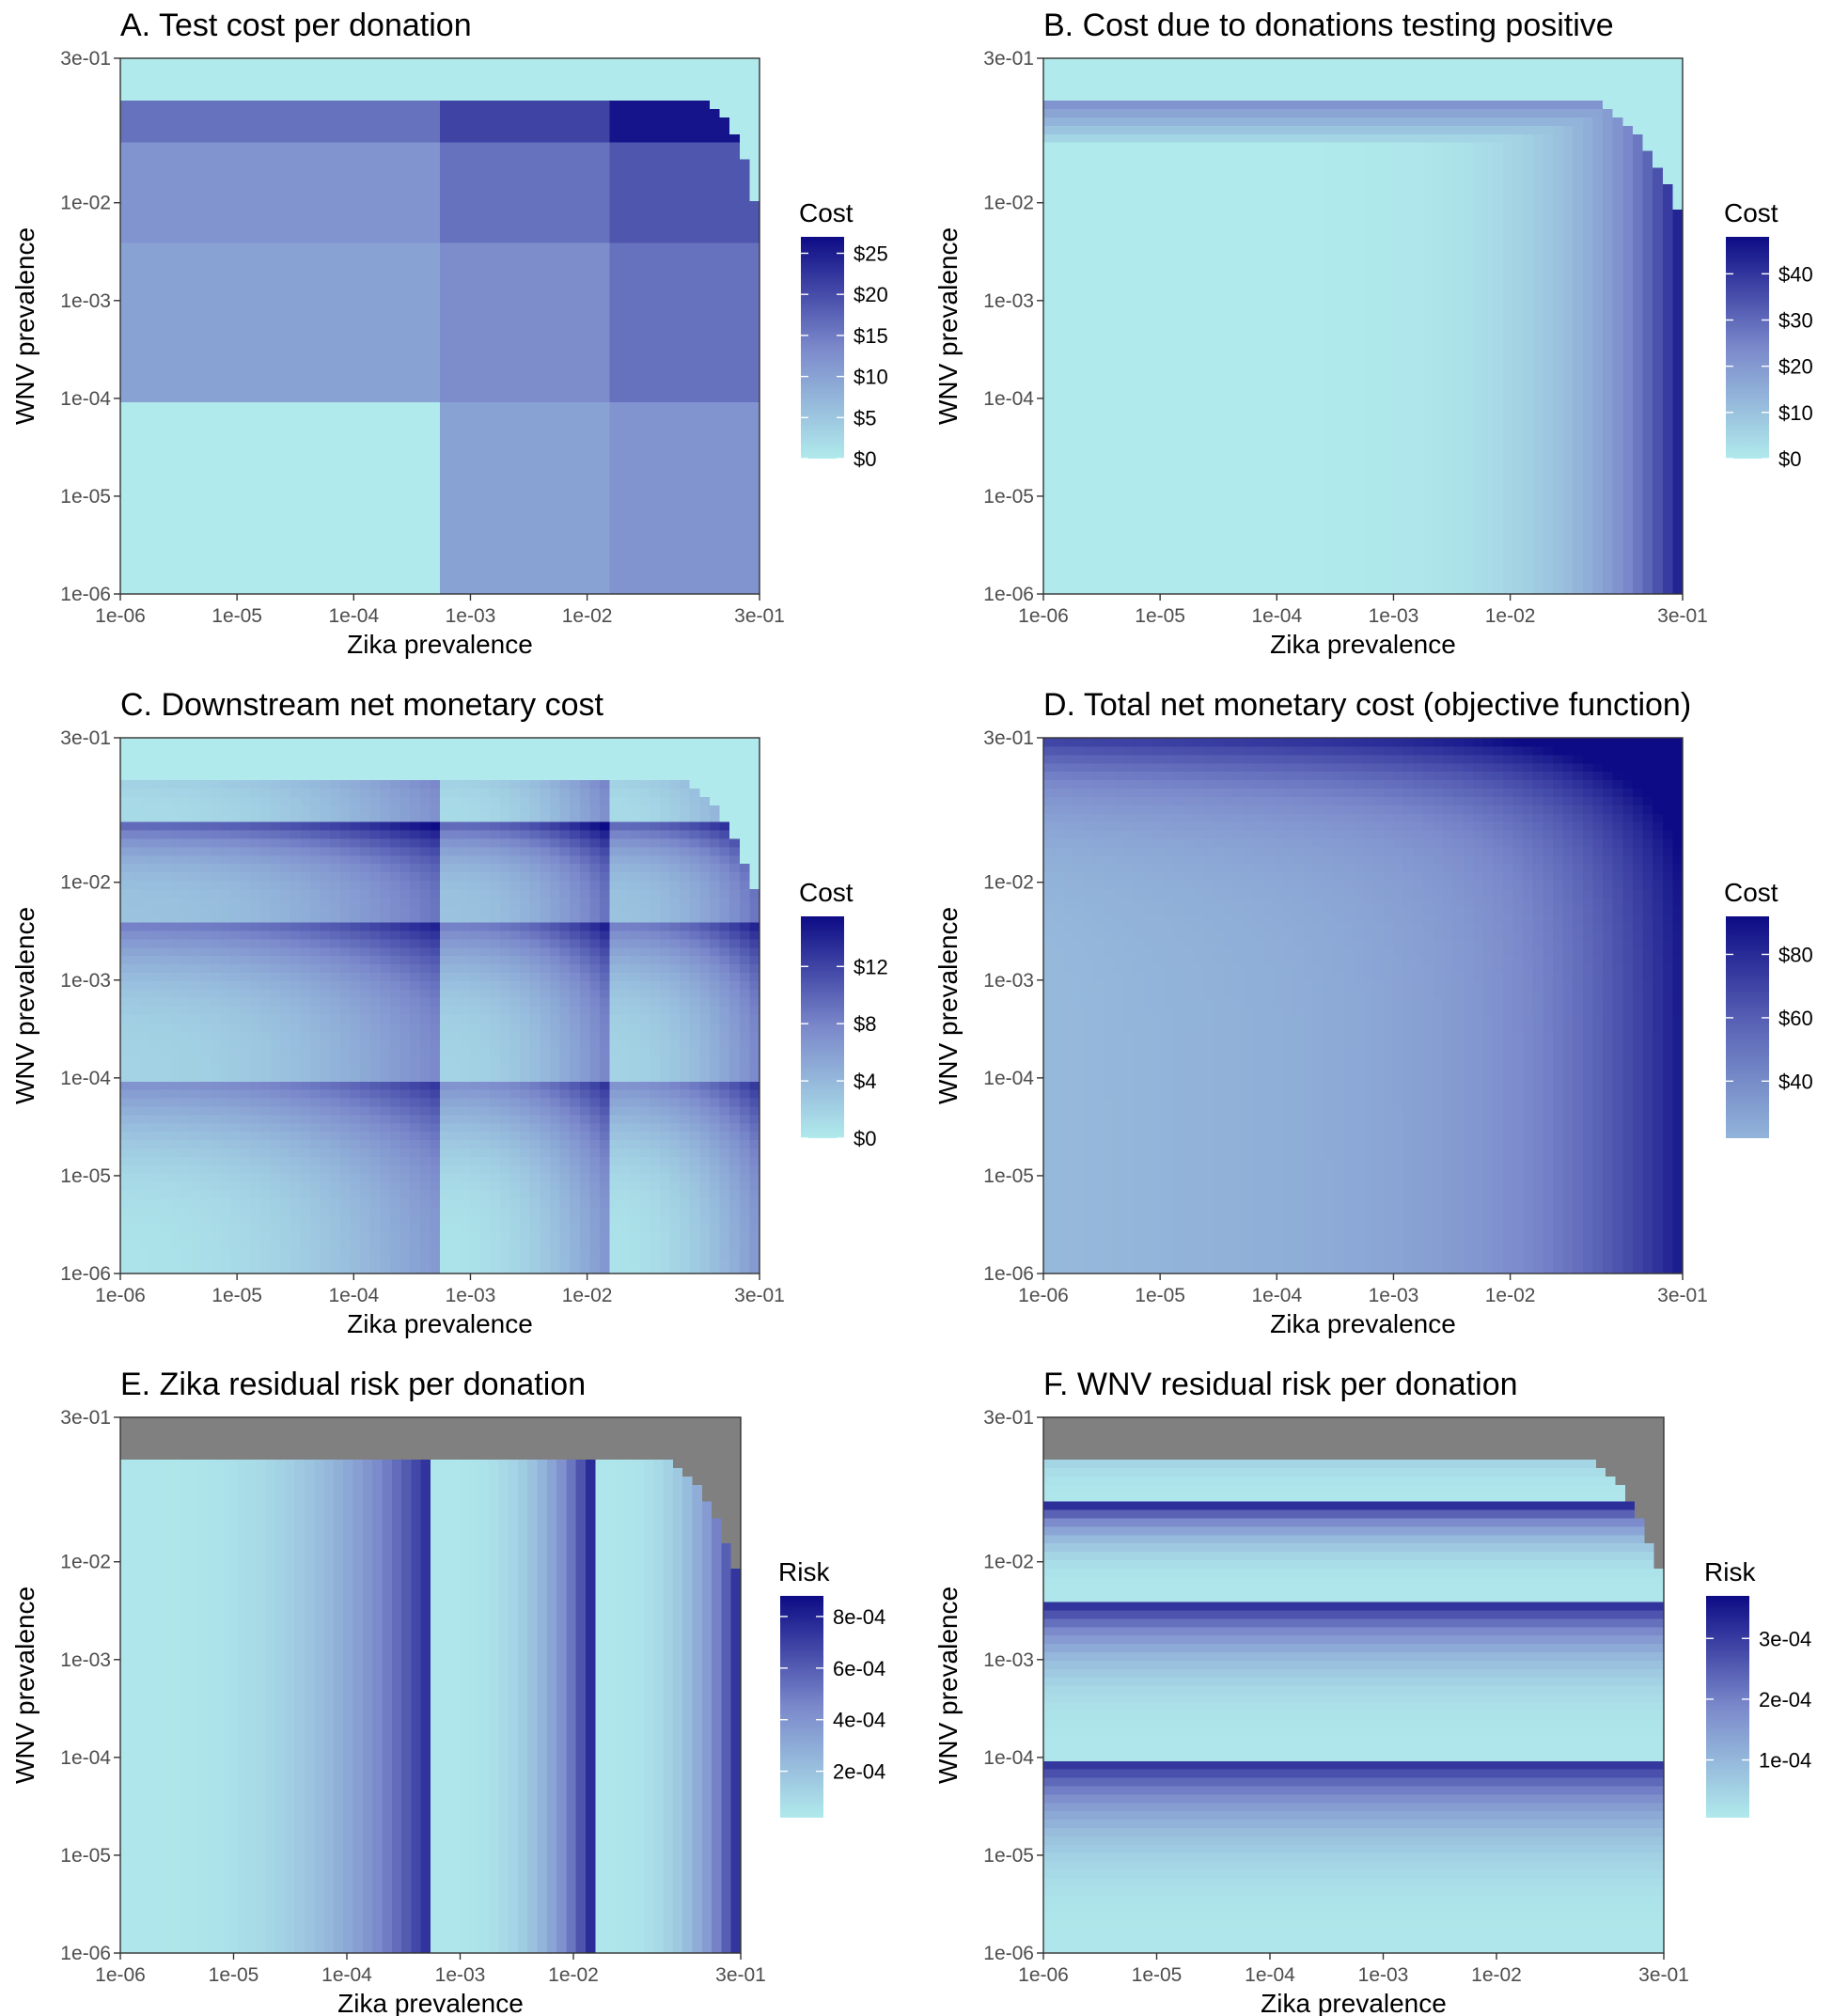 The height and width of the screenshot is (2016, 1833). I want to click on heatmap-cells-A, so click(440, 326).